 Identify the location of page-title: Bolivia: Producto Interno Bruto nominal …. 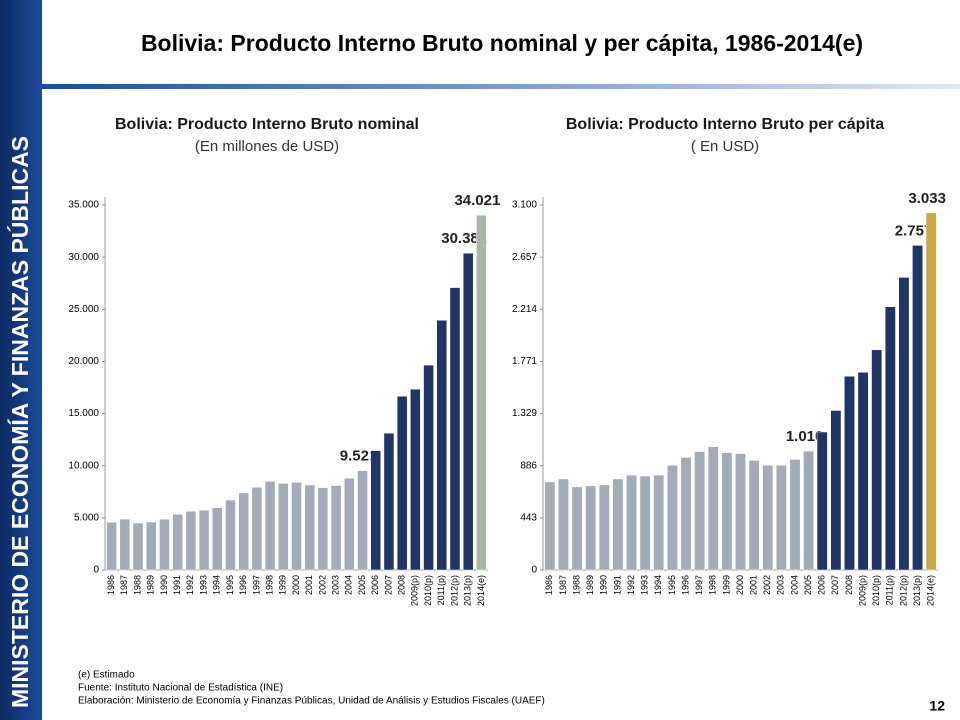
(502, 43).